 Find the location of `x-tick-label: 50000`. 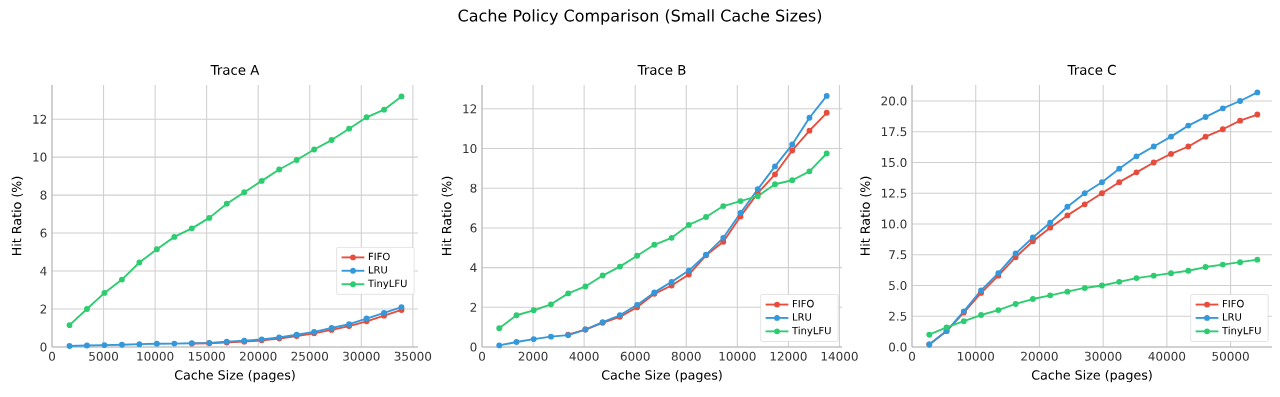

x-tick-label: 50000 is located at coordinates (1230, 356).